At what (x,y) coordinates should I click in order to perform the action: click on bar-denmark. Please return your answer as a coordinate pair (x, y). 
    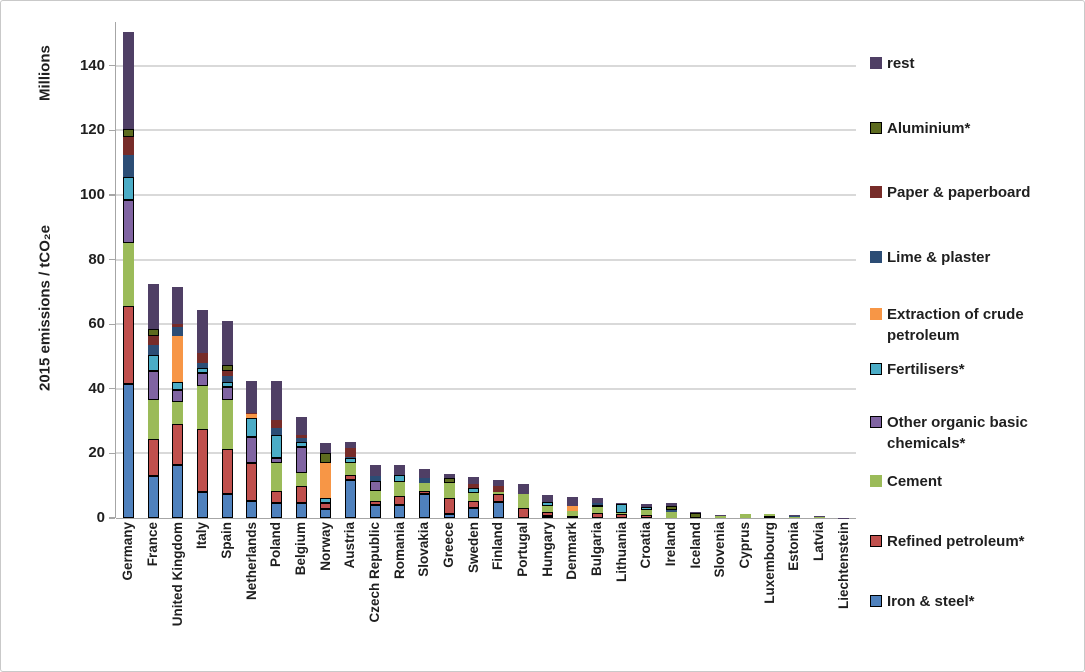
    Looking at the image, I should click on (572, 507).